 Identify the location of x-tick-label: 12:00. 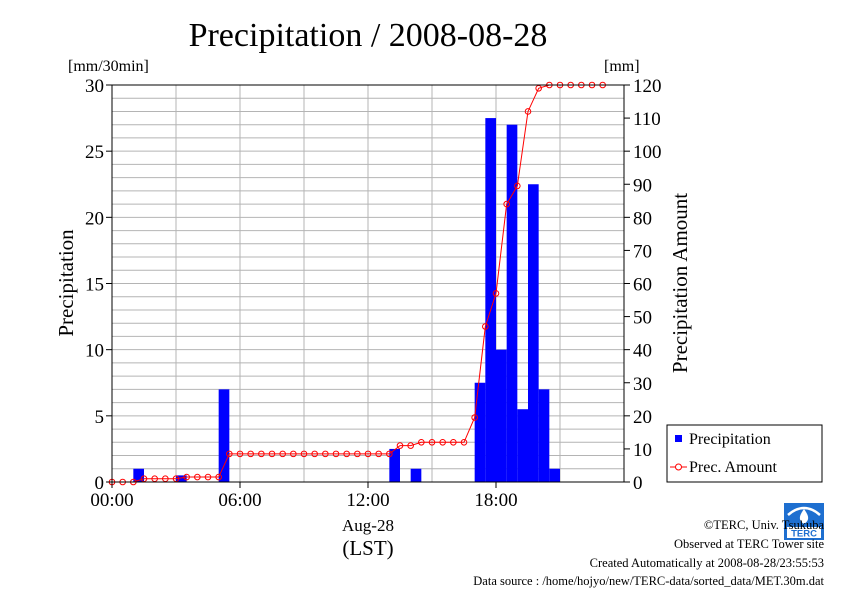
(367, 500).